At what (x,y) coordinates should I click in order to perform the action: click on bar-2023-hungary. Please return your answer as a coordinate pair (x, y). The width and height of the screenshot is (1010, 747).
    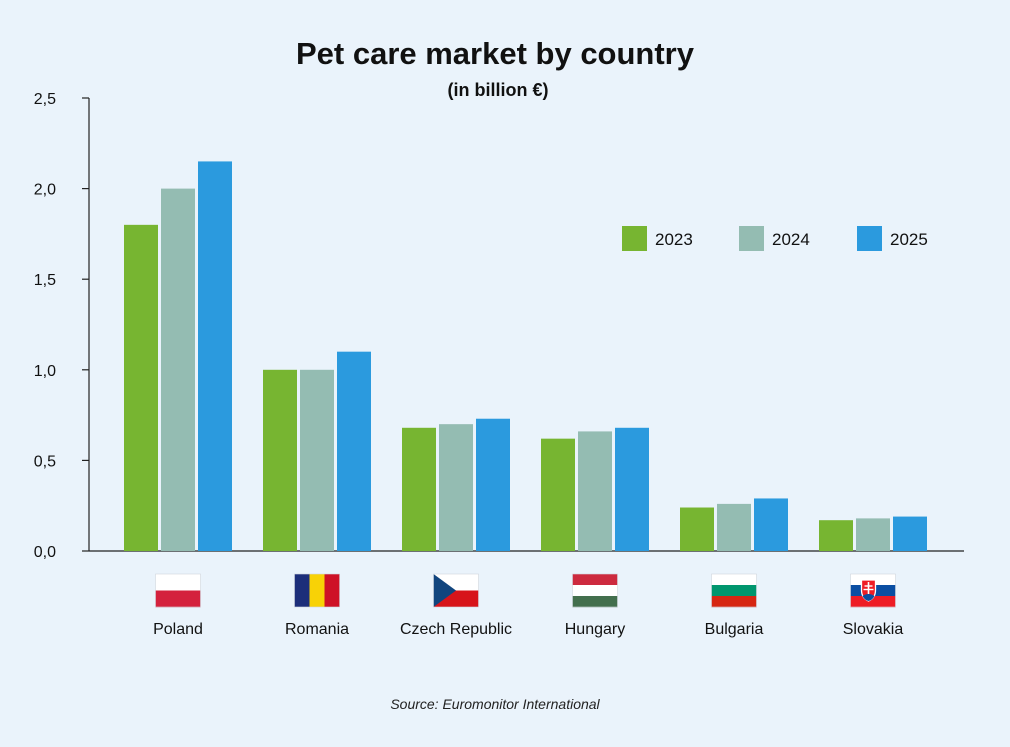
    Looking at the image, I should click on (558, 494).